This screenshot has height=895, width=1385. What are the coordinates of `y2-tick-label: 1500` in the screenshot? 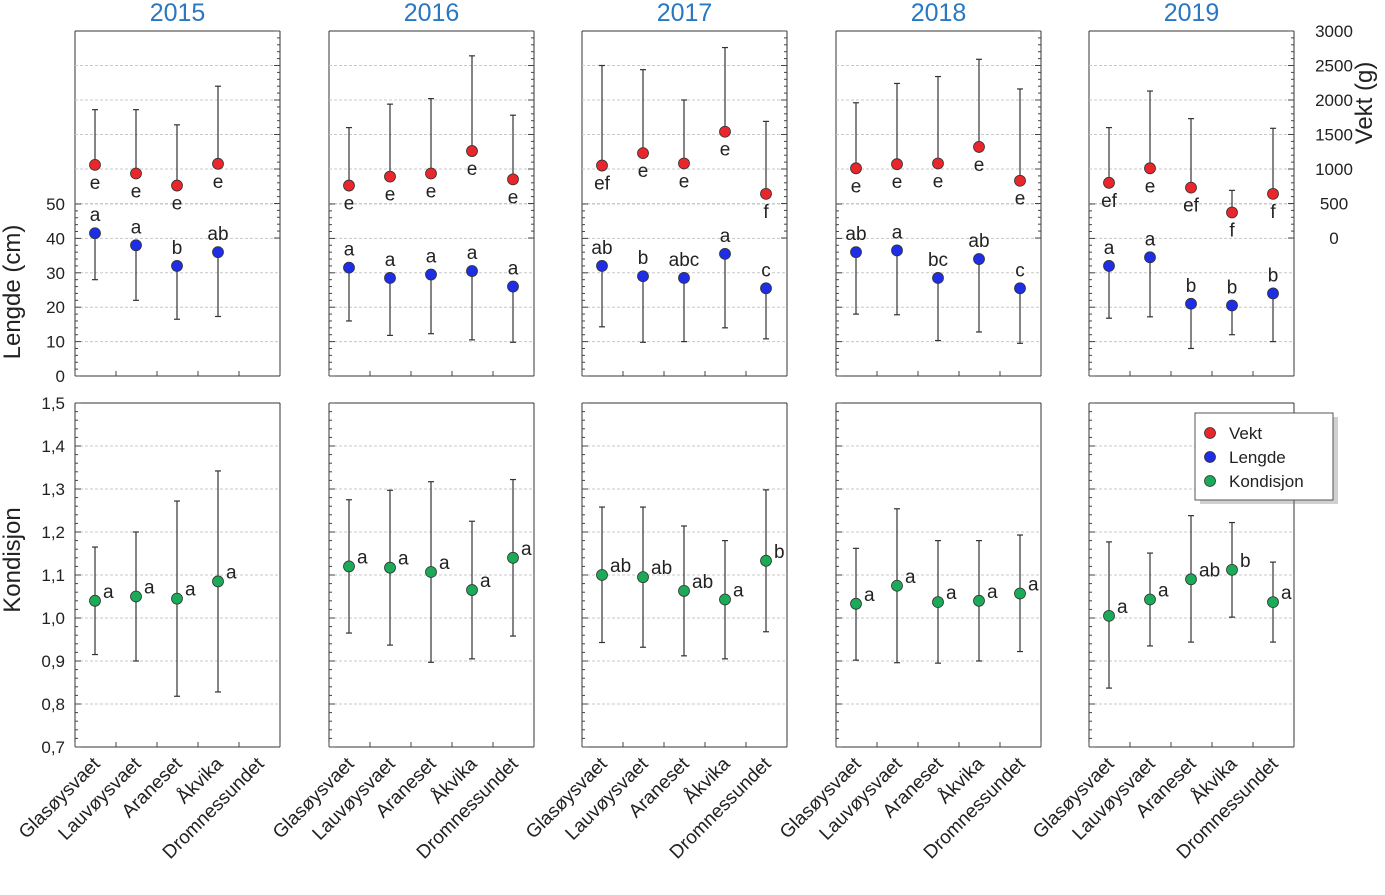 It's located at (1334, 135).